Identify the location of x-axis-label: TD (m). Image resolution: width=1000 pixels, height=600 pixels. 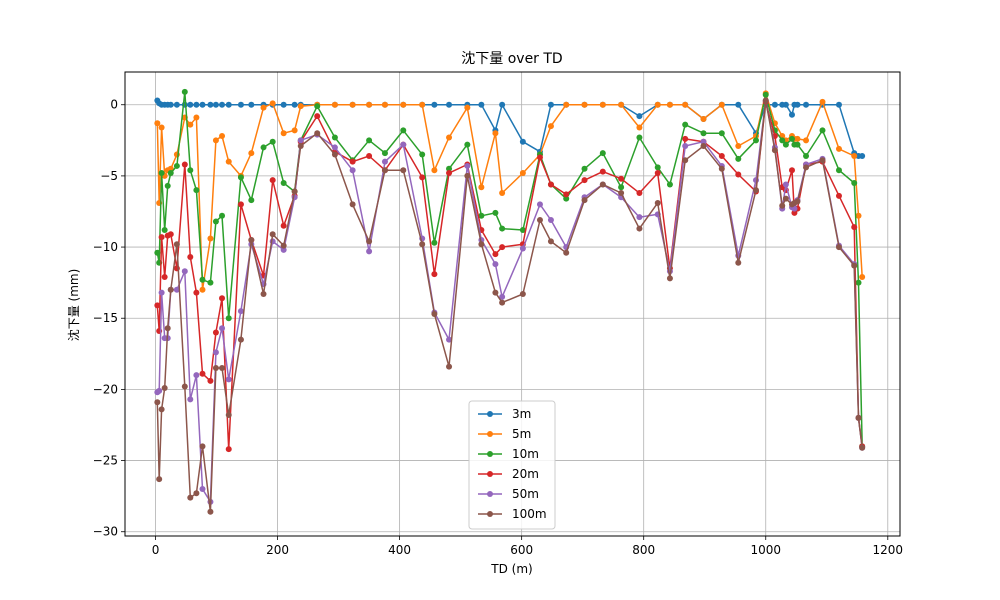
(511, 569).